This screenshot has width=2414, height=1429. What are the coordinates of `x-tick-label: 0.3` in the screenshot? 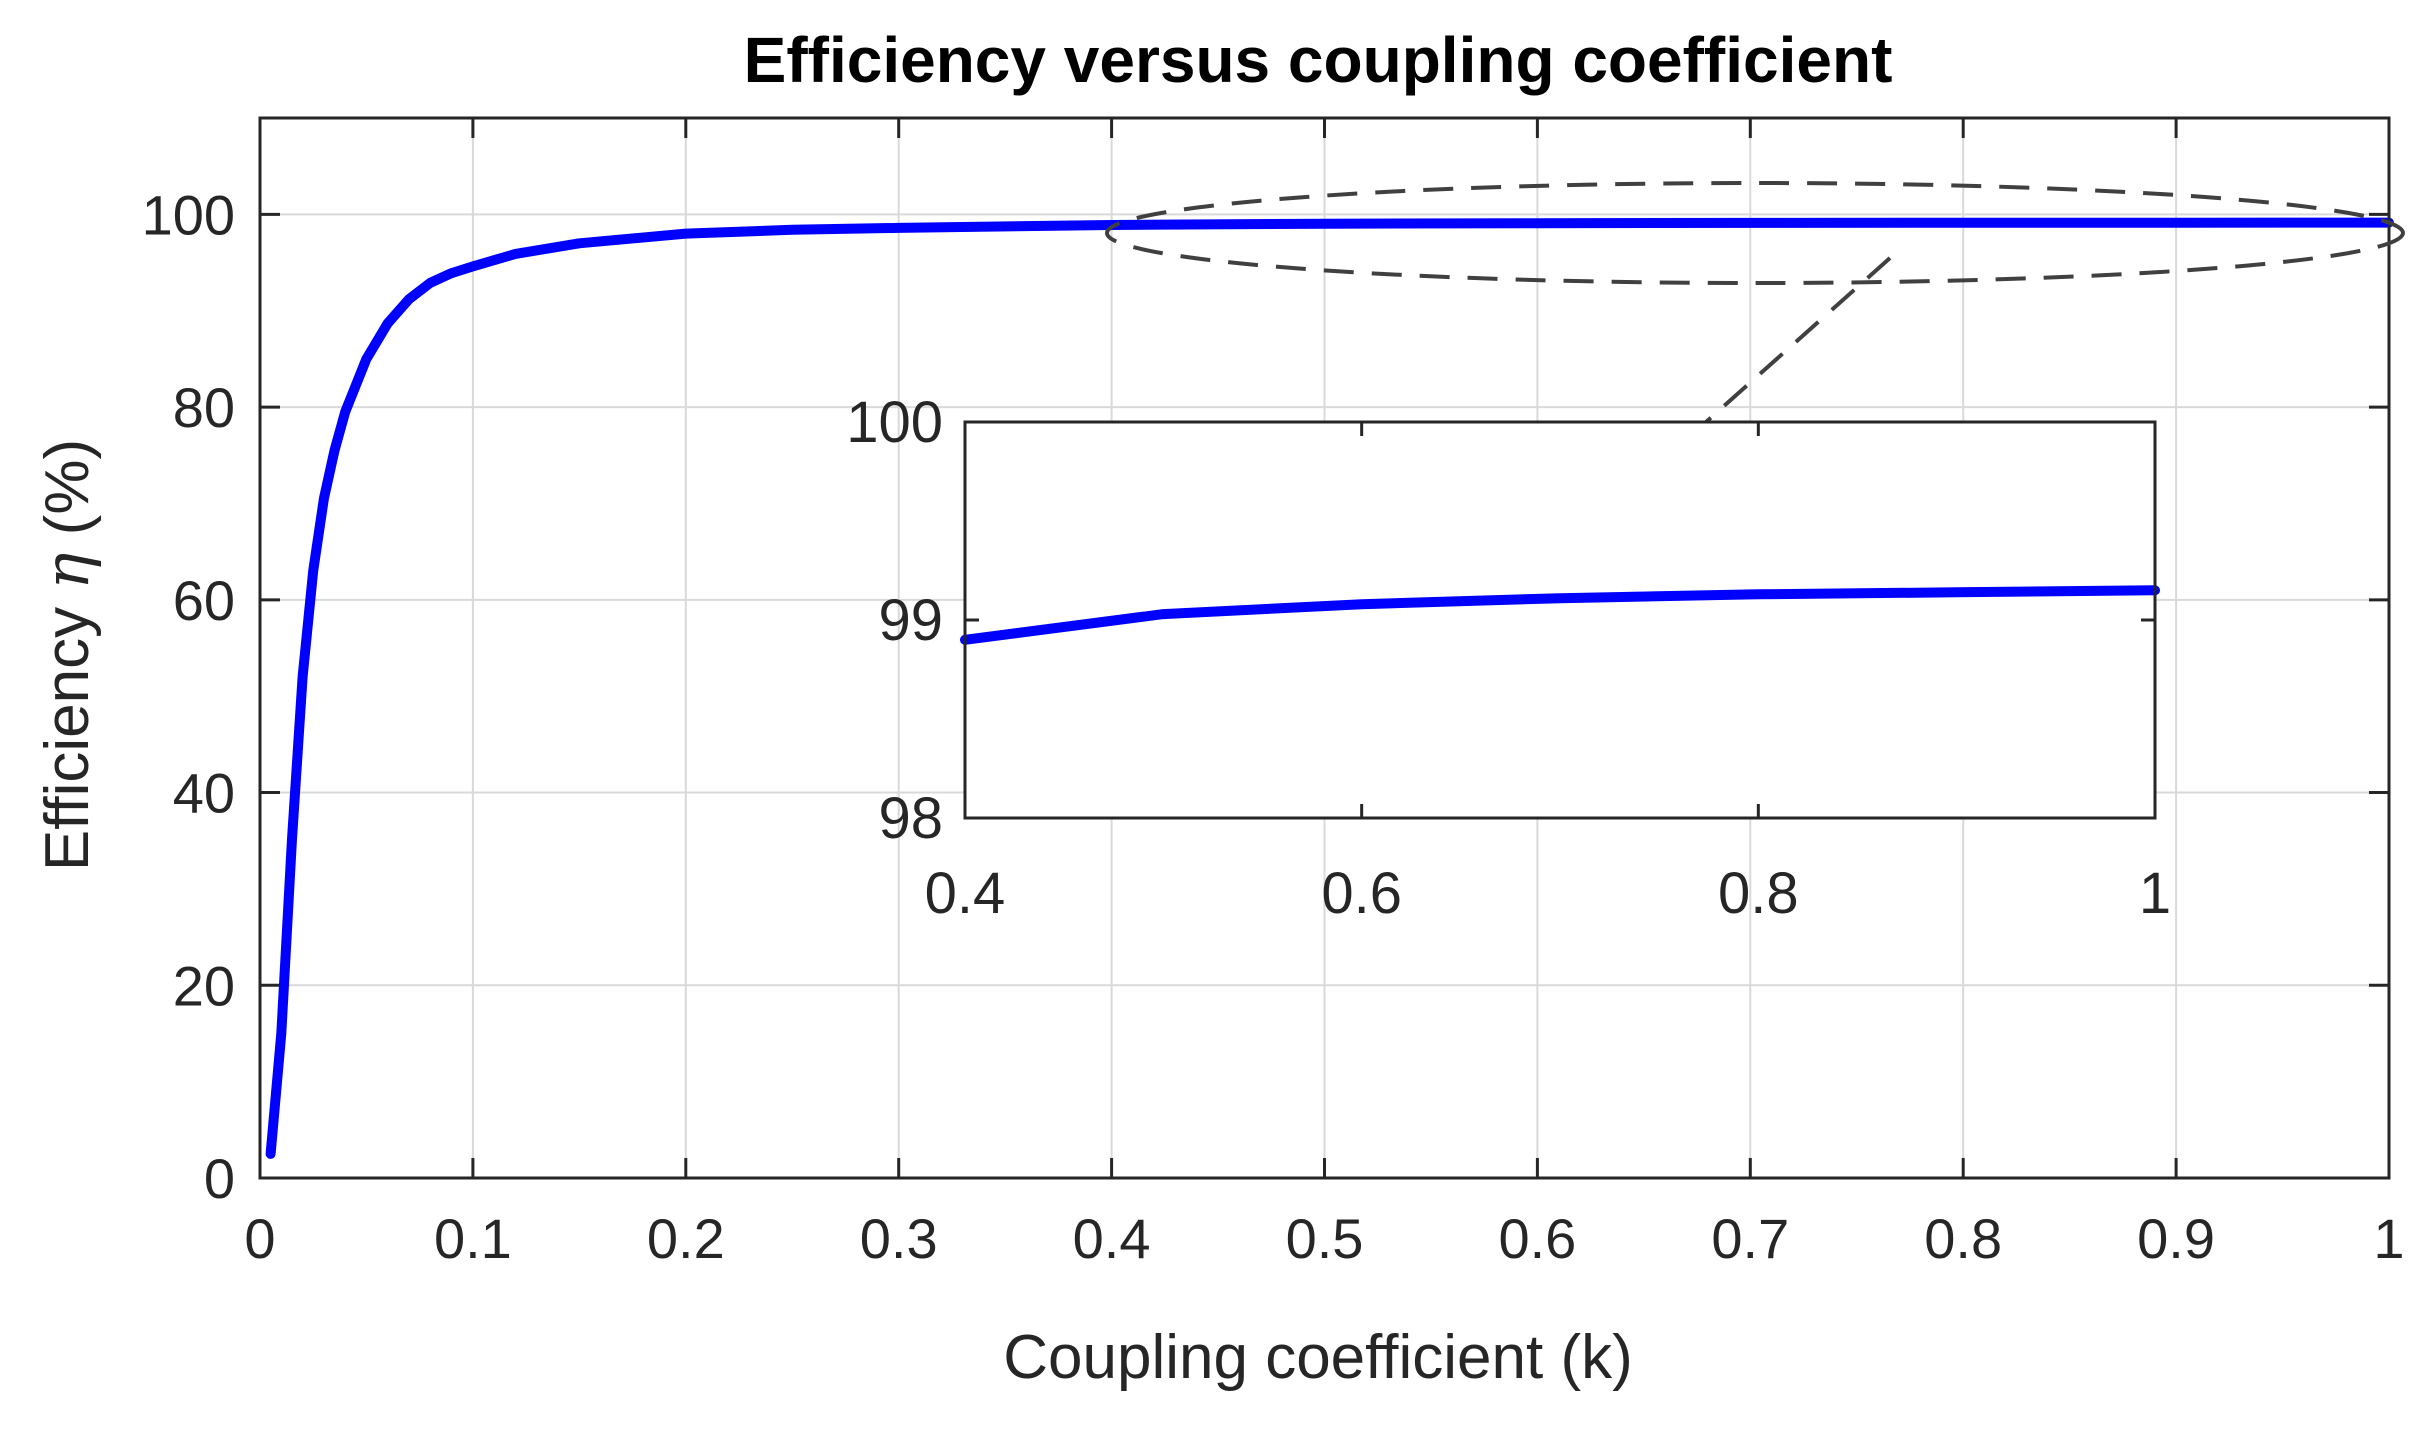 It's located at (899, 1238).